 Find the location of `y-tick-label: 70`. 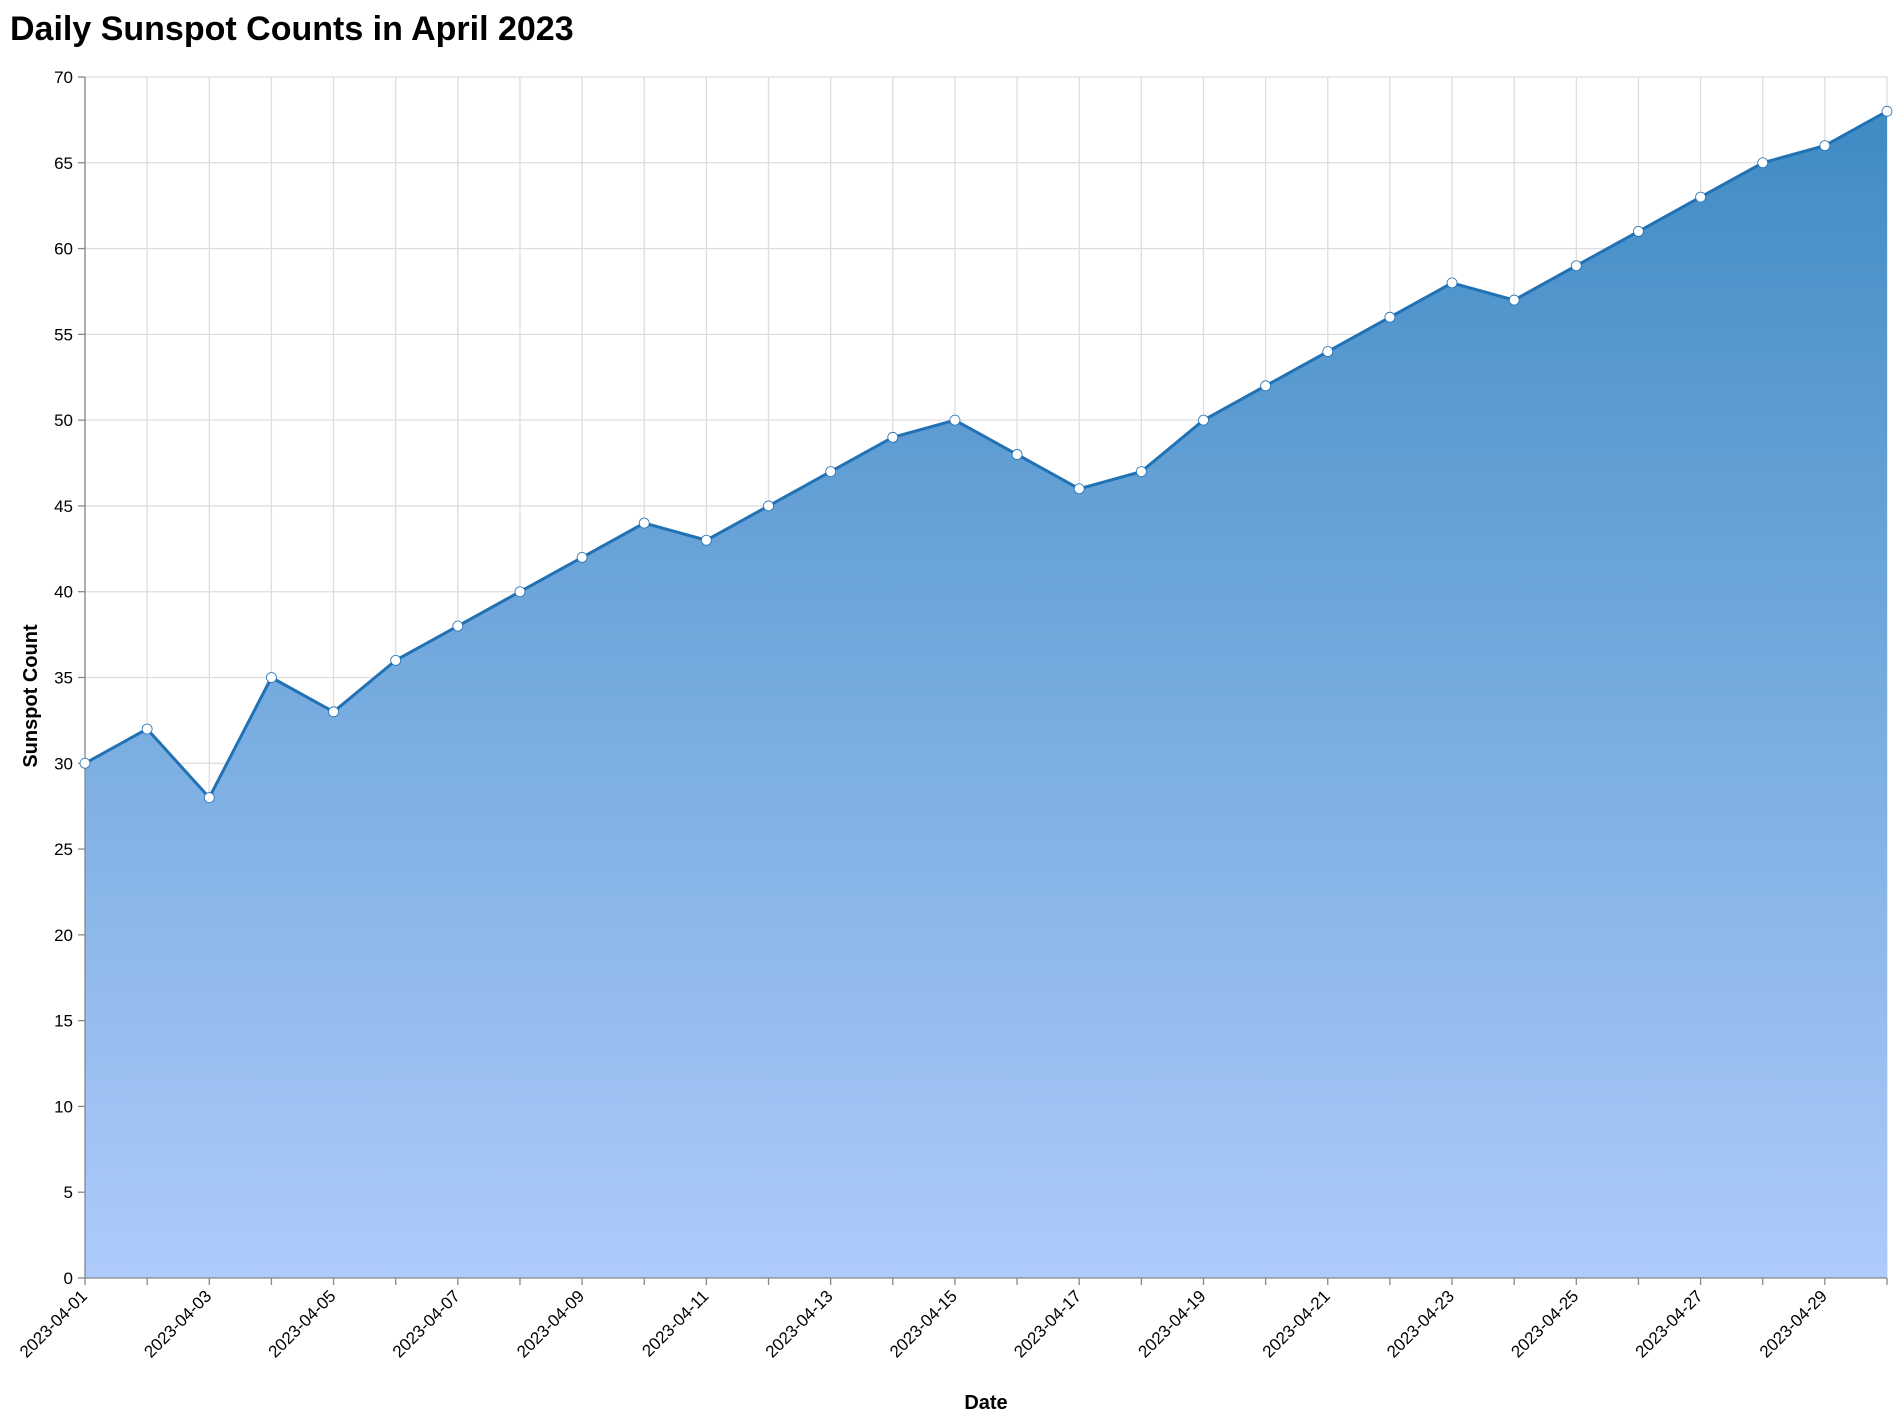

y-tick-label: 70 is located at coordinates (63, 77).